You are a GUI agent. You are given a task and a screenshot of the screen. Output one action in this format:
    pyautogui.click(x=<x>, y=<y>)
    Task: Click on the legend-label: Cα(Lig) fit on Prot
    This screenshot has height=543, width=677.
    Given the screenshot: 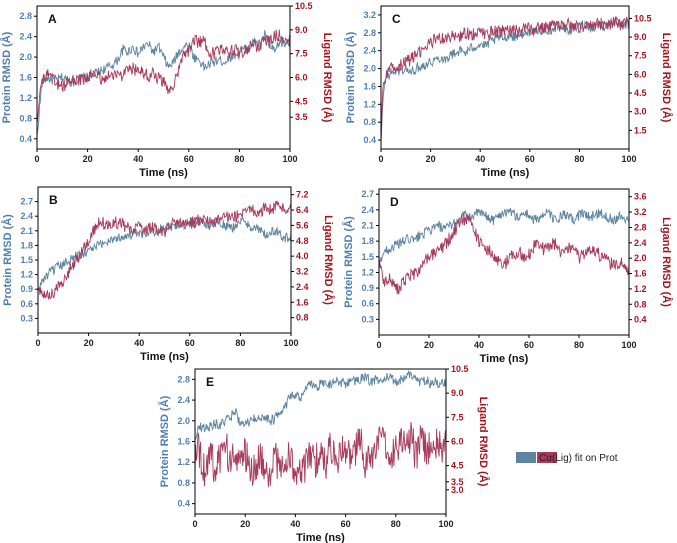 What is the action you would take?
    pyautogui.click(x=578, y=458)
    